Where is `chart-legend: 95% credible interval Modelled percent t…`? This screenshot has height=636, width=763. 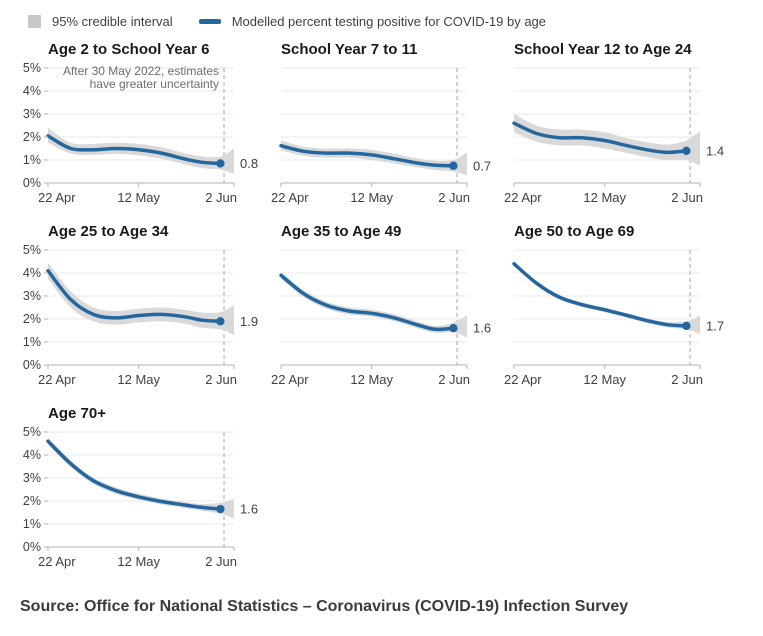
chart-legend: 95% credible interval Modelled percent t… is located at coordinates (395, 21).